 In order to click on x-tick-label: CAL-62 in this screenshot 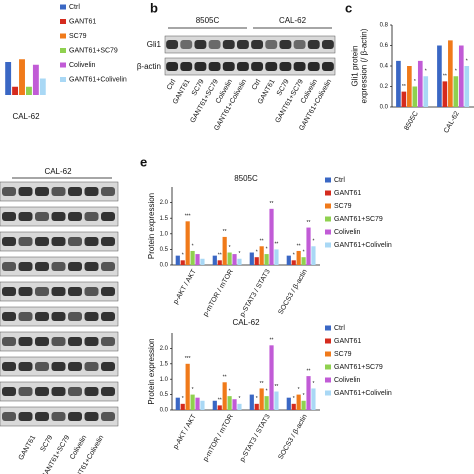, I will do `click(26, 116)`.